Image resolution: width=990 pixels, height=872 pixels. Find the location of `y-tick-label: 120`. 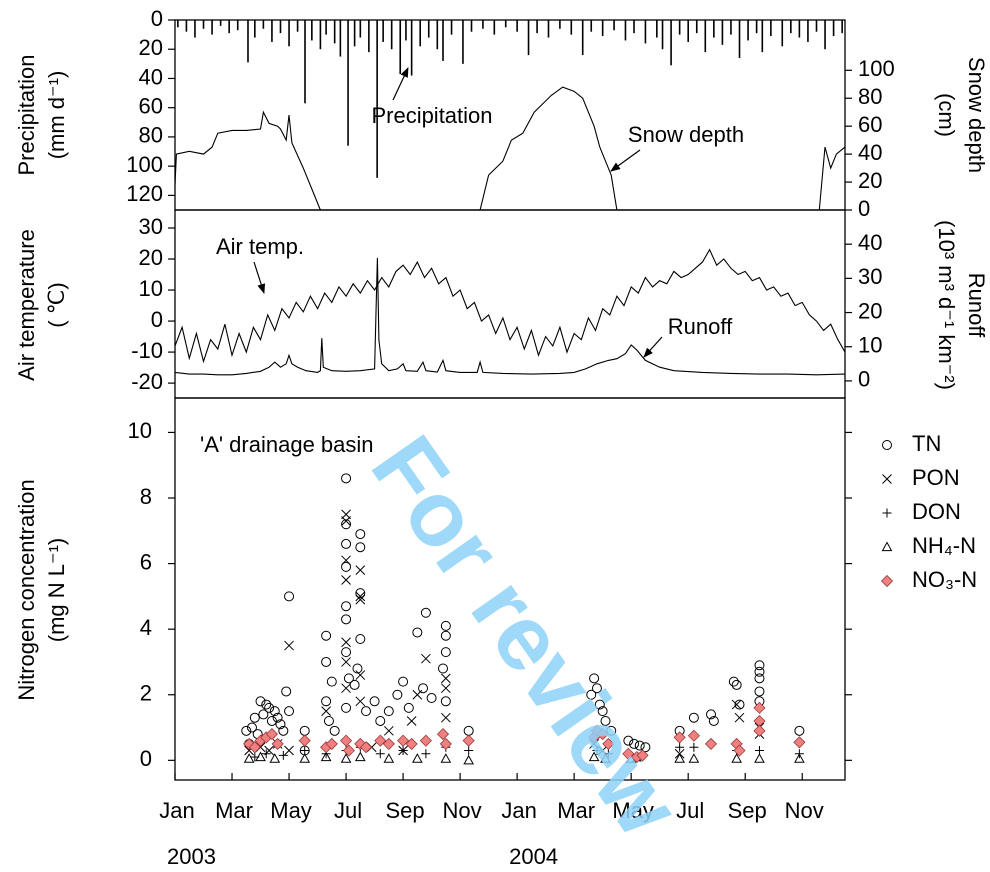

y-tick-label: 120 is located at coordinates (144, 193).